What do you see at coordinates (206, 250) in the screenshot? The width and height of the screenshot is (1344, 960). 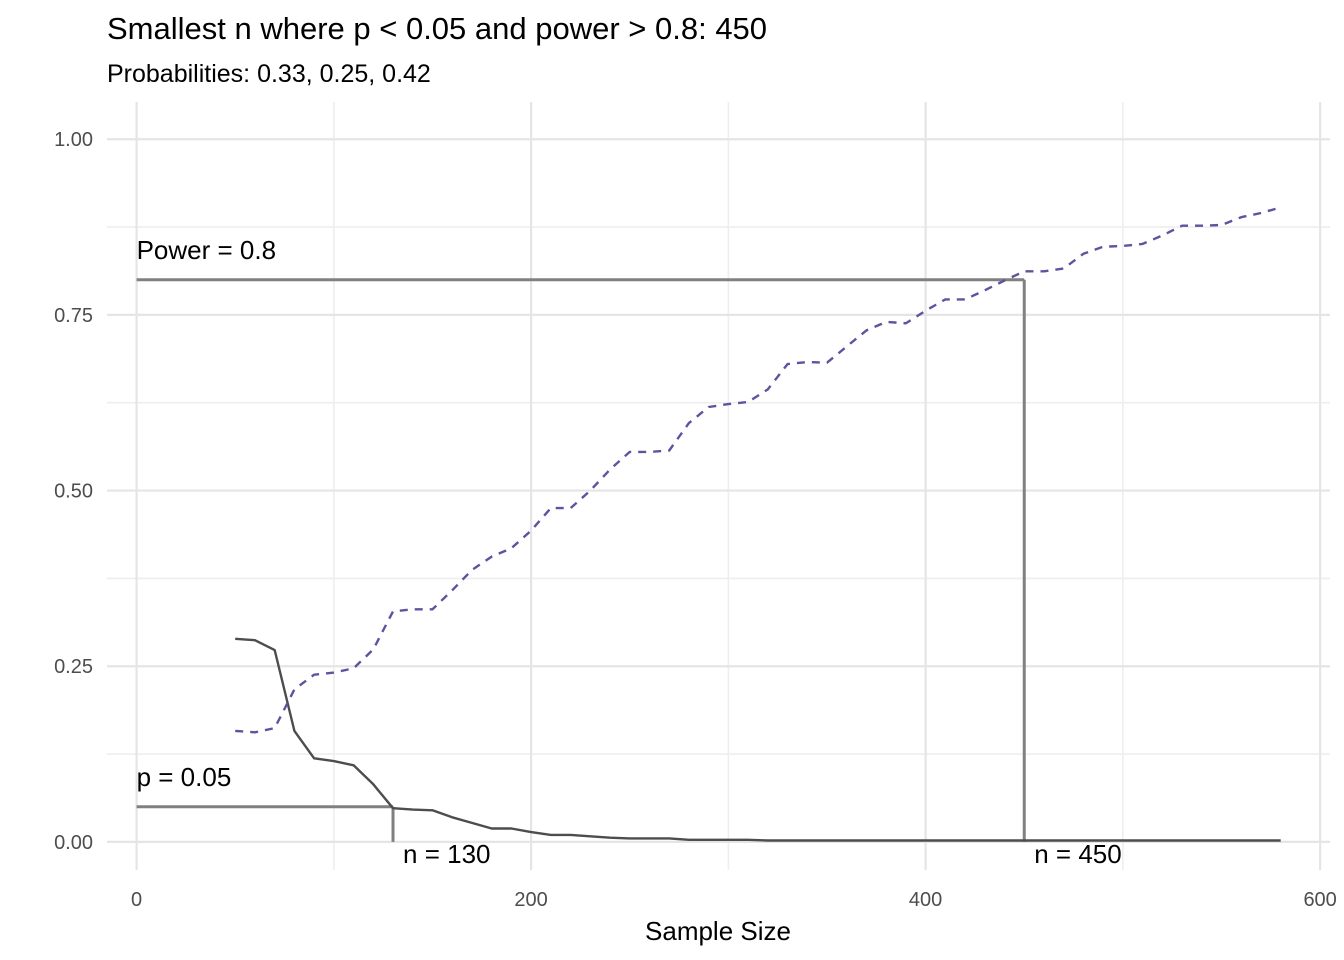 I see `reference-label: Power = 0.8` at bounding box center [206, 250].